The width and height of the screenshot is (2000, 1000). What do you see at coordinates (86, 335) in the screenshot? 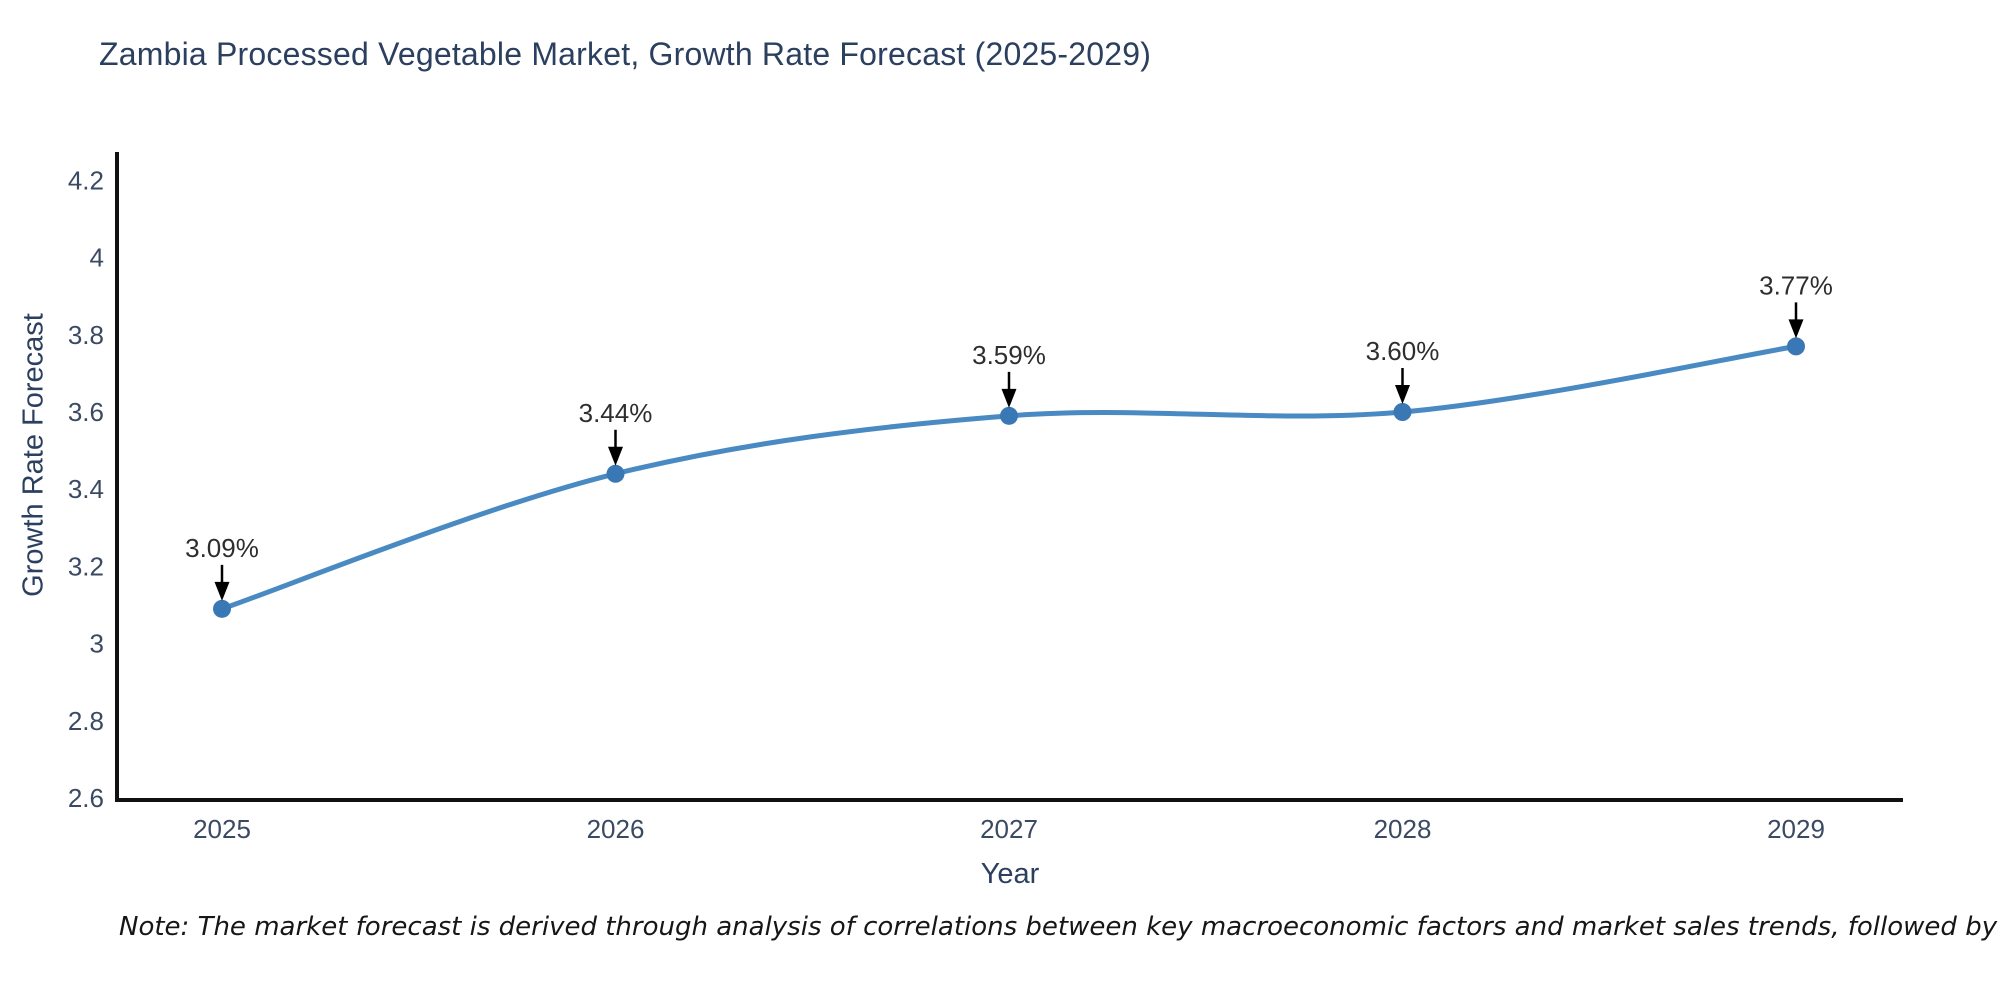
I see `y-tick-label: 3.8` at bounding box center [86, 335].